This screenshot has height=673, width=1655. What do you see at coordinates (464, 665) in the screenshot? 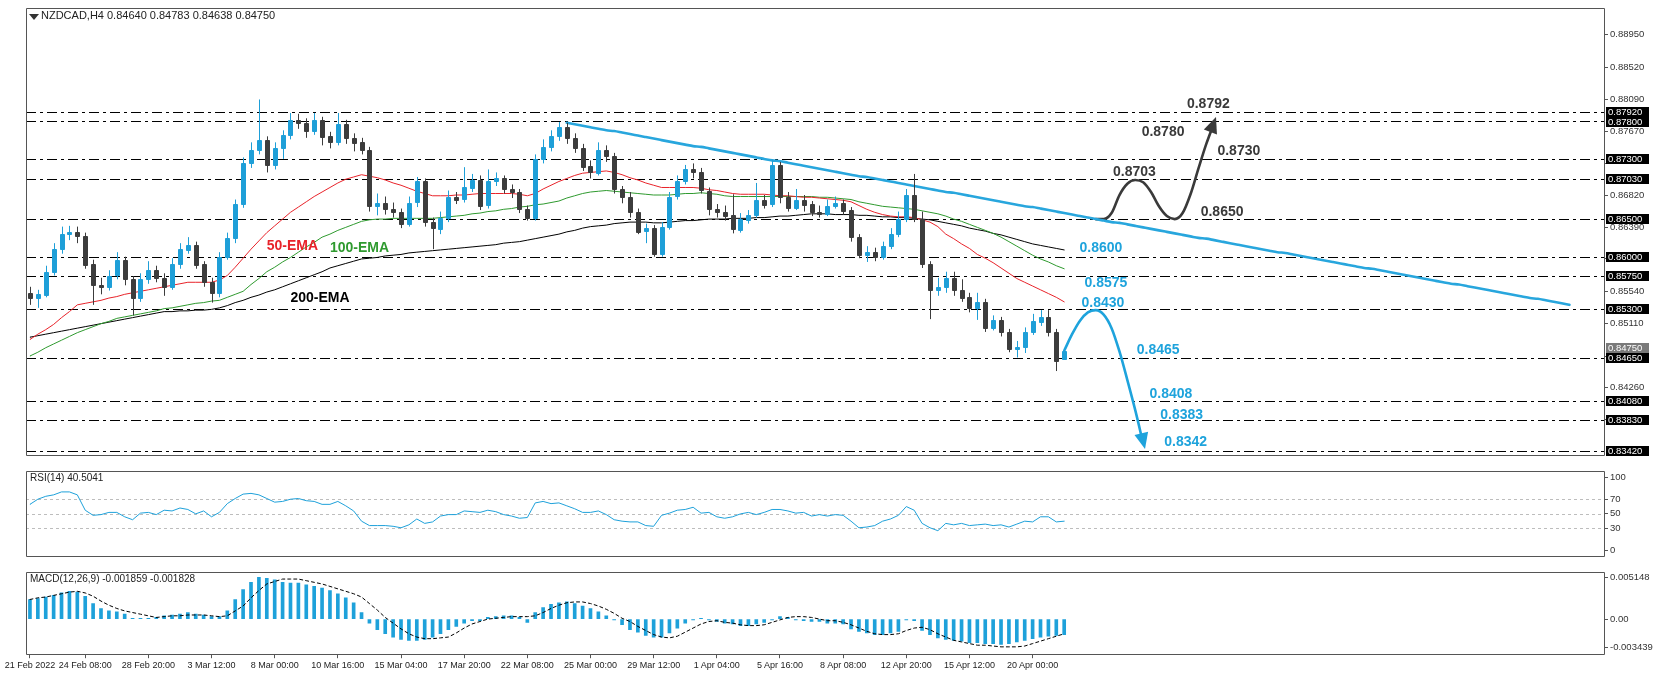
I see `x-tick-label: 17 Mar 20:00` at bounding box center [464, 665].